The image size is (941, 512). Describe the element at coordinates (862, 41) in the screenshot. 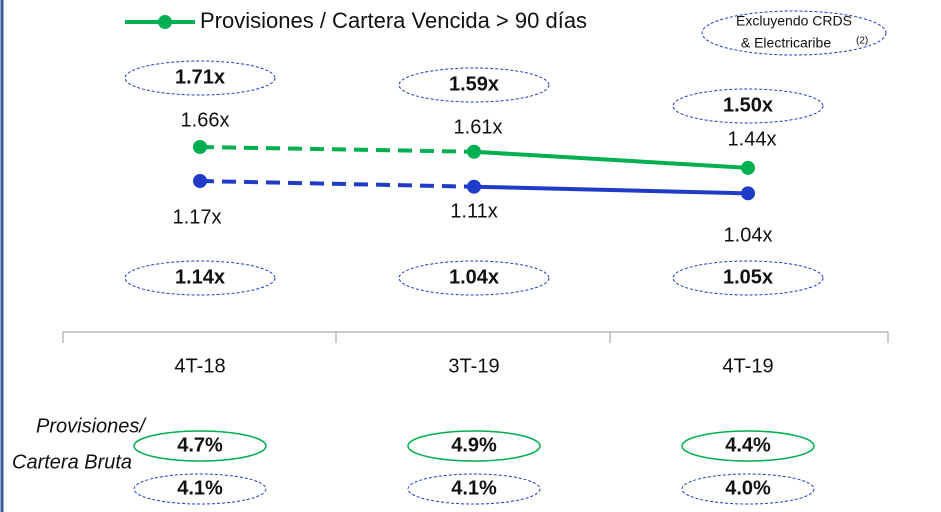

I see `note-ref: (2)` at that location.